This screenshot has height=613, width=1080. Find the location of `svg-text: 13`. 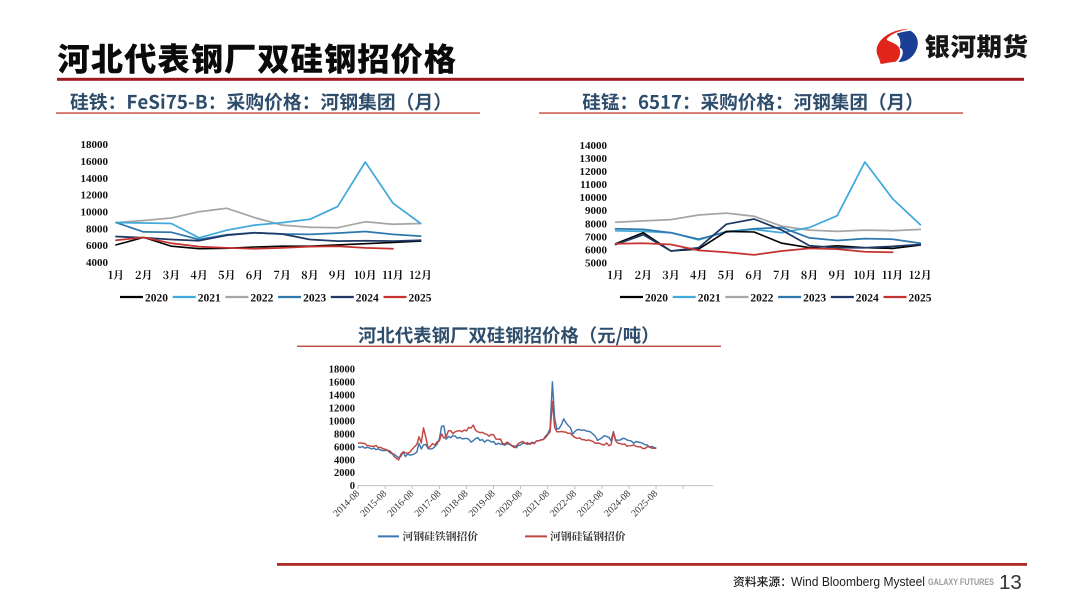

svg-text: 13 is located at coordinates (1010, 582).